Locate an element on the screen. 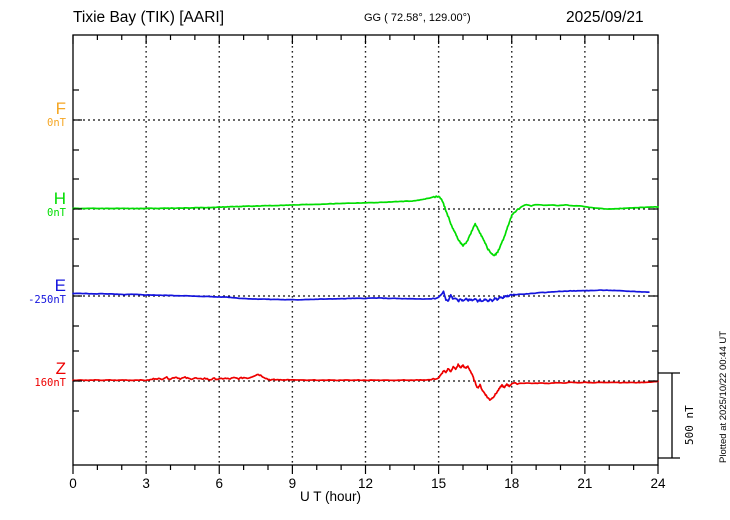 This screenshot has height=520, width=730. axis-label-z: Z 160nT is located at coordinates (33, 374).